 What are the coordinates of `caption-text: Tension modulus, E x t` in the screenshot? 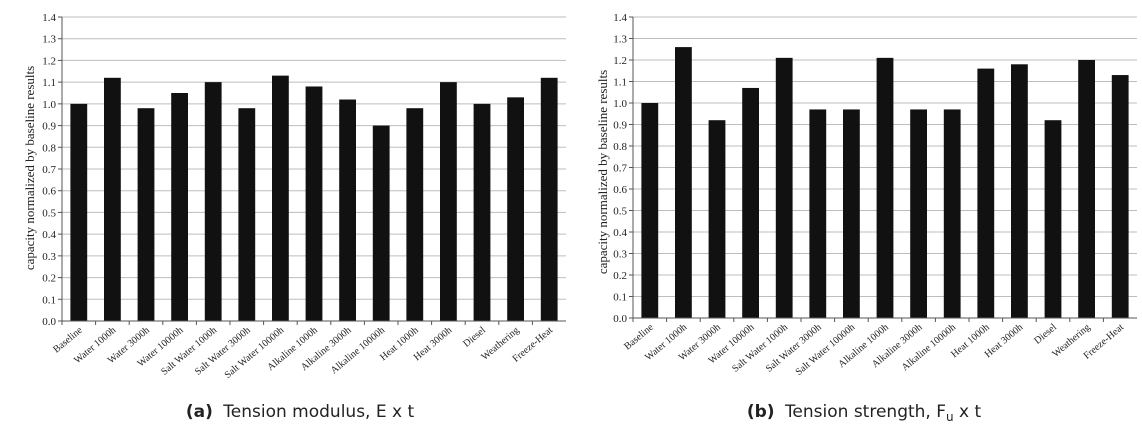 It's located at (318, 412).